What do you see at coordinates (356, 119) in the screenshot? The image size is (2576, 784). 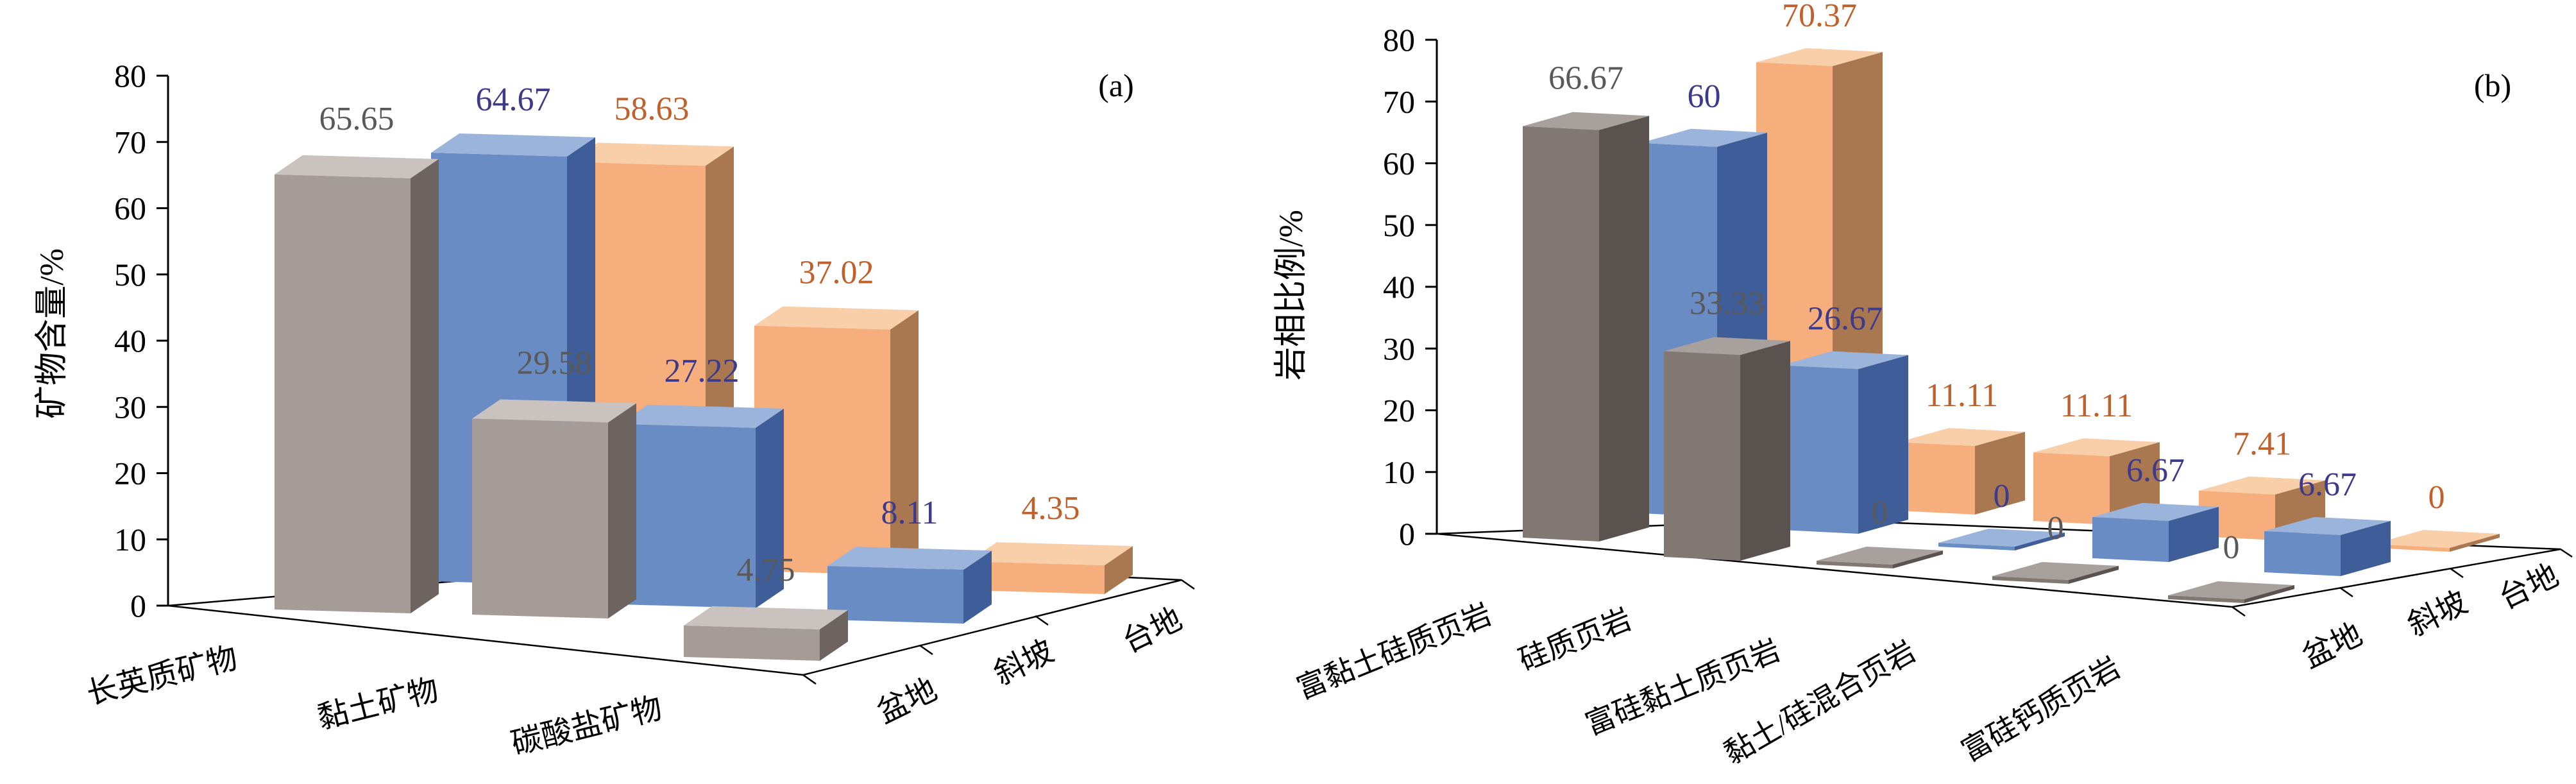 I see `bar-value-label: 65.65` at bounding box center [356, 119].